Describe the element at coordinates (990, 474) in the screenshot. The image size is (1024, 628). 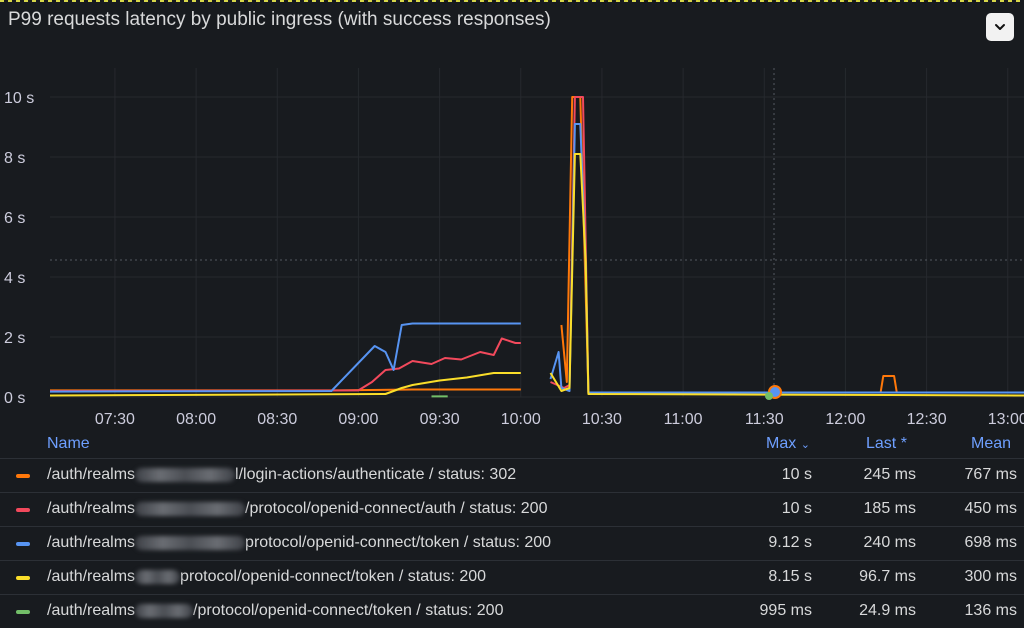
I see `legend-mean-value: 767 ms` at that location.